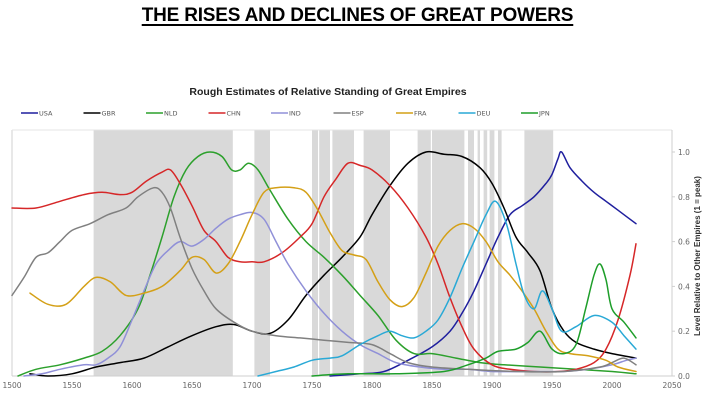 The width and height of the screenshot is (715, 408). Describe the element at coordinates (684, 242) in the screenshot. I see `y-tick-label: 0.6` at that location.